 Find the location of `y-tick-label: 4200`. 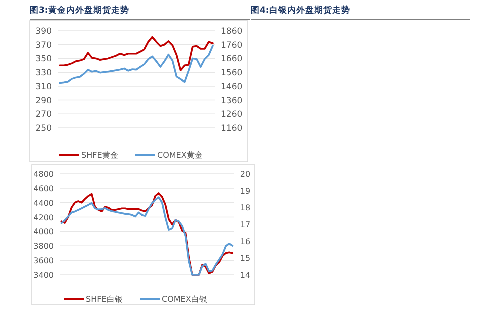

y-tick-label: 4200 is located at coordinates (44, 217).